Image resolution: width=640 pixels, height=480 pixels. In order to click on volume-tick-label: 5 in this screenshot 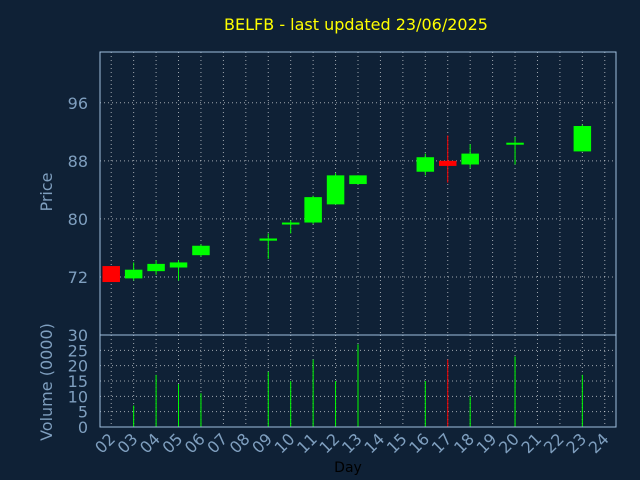, I will do `click(83, 412)`.